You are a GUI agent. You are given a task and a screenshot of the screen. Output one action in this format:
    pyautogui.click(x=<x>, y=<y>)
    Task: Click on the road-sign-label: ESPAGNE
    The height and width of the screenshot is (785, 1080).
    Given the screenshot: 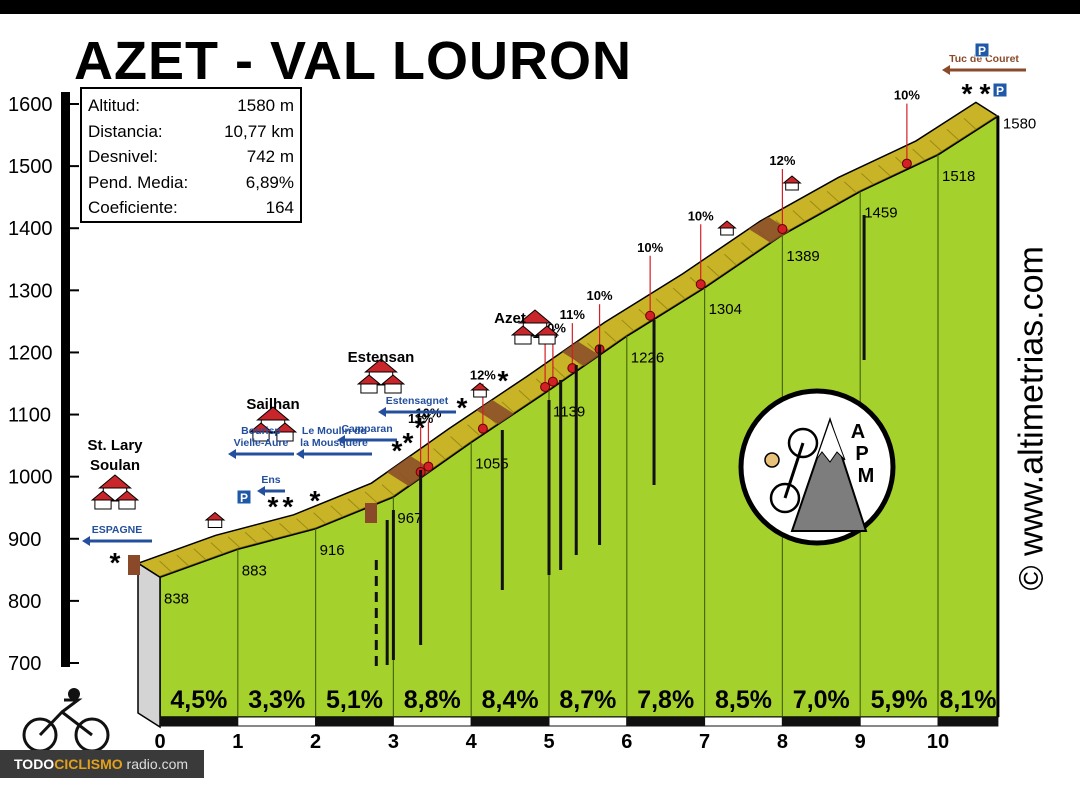 What is the action you would take?
    pyautogui.click(x=117, y=530)
    